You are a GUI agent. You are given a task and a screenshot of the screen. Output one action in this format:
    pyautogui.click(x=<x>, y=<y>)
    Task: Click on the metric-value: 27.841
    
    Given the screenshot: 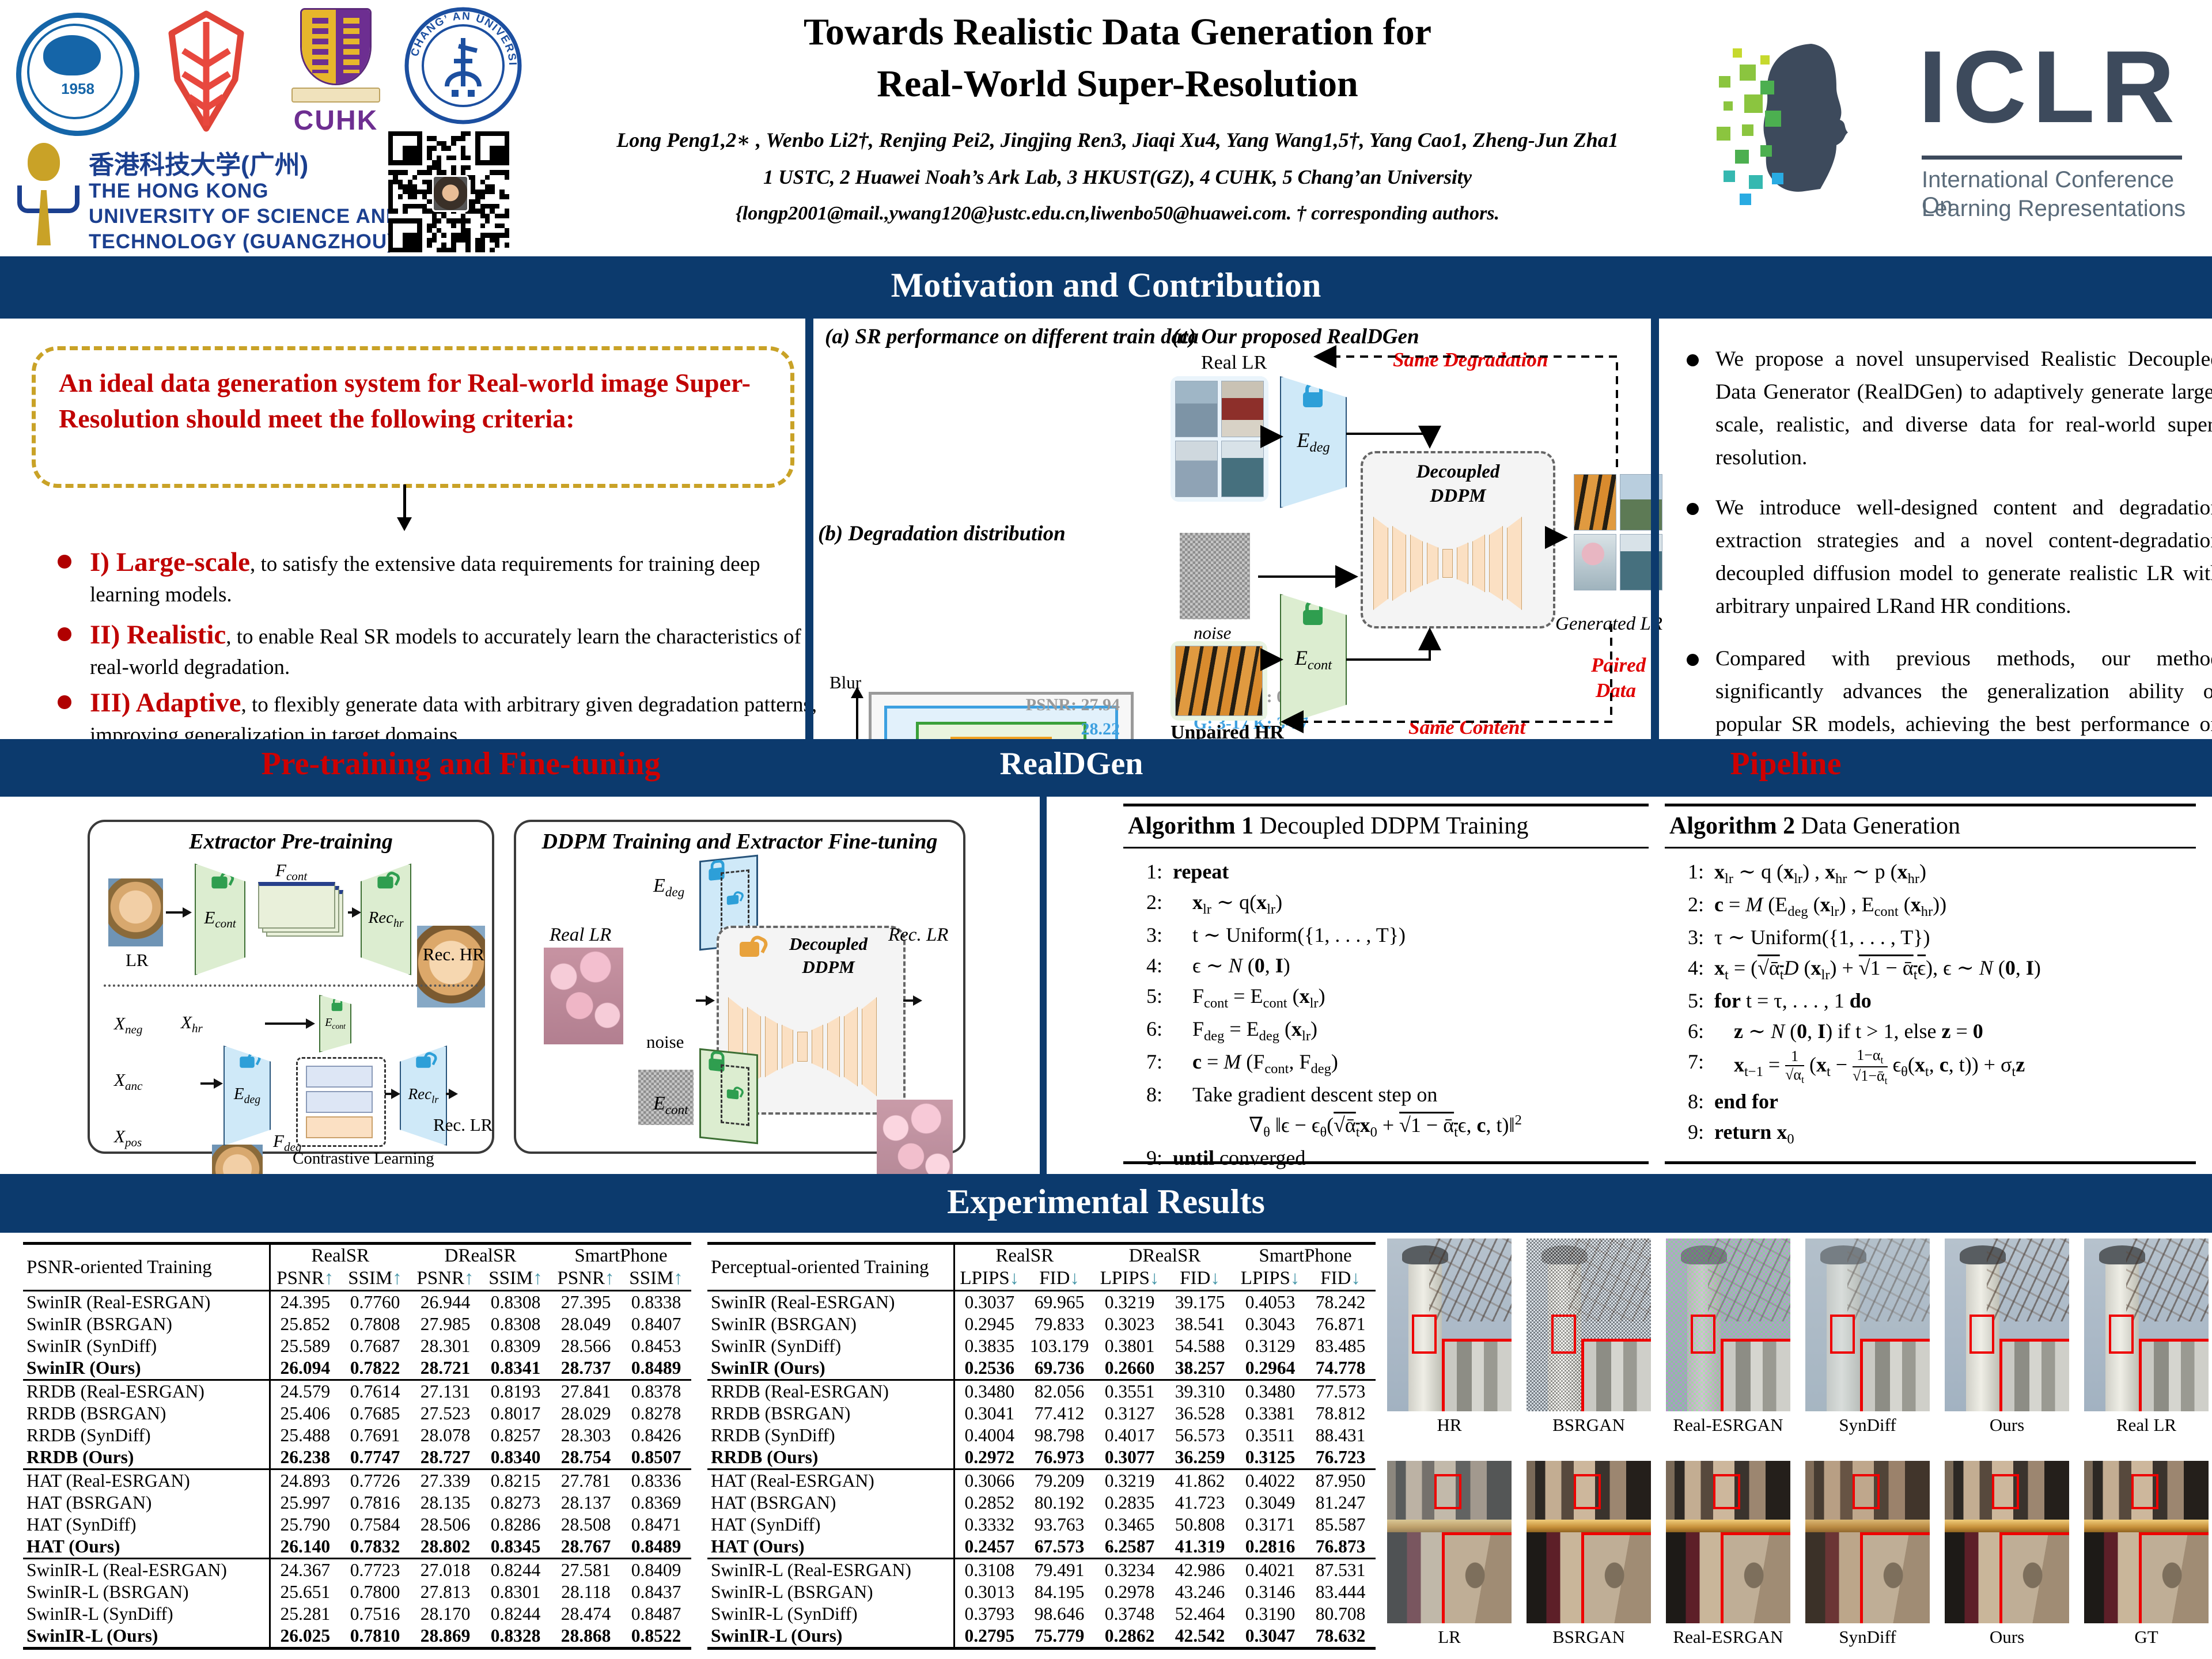 What is the action you would take?
    pyautogui.click(x=586, y=1391)
    